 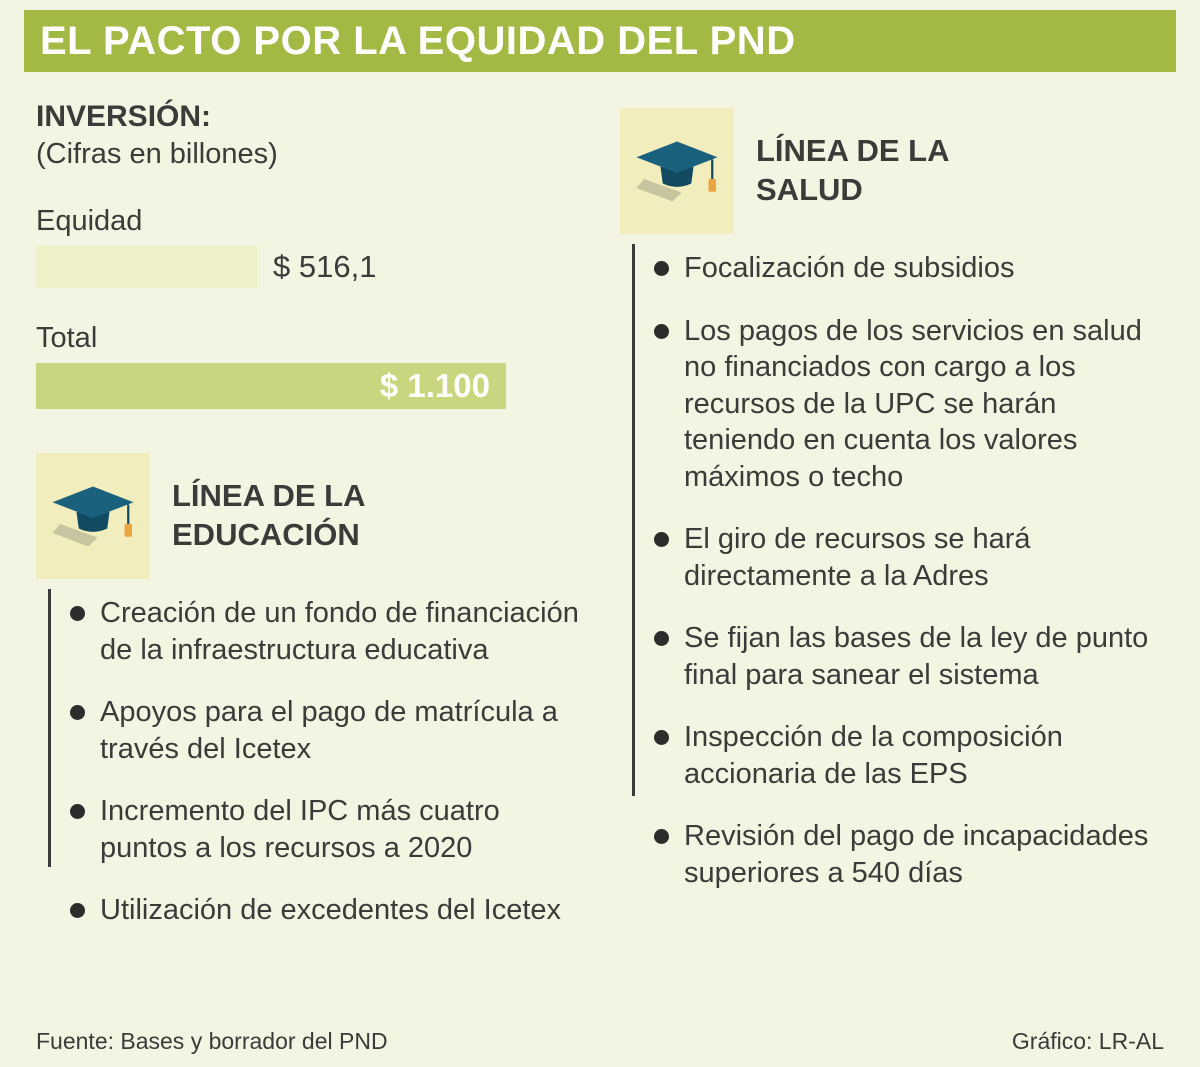 What do you see at coordinates (852, 170) in the screenshot?
I see `health-section-title: LÍNEA DE LA SALUD` at bounding box center [852, 170].